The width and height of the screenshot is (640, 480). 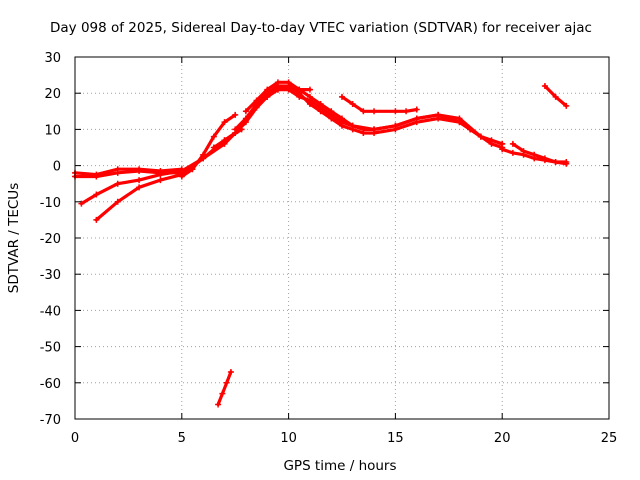 What do you see at coordinates (52, 58) in the screenshot?
I see `y-tick-label: 30` at bounding box center [52, 58].